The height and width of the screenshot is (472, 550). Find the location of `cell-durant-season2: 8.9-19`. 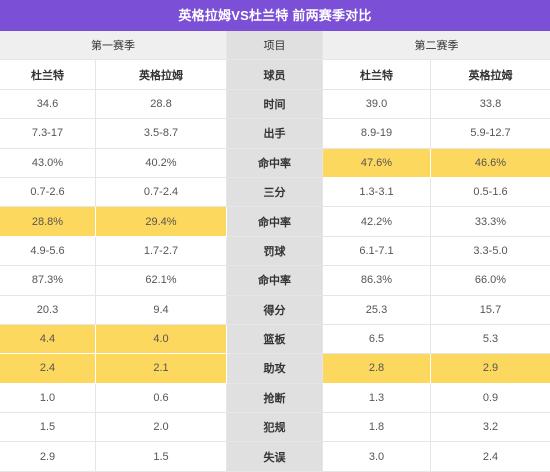

cell-durant-season2: 8.9-19 is located at coordinates (377, 134).